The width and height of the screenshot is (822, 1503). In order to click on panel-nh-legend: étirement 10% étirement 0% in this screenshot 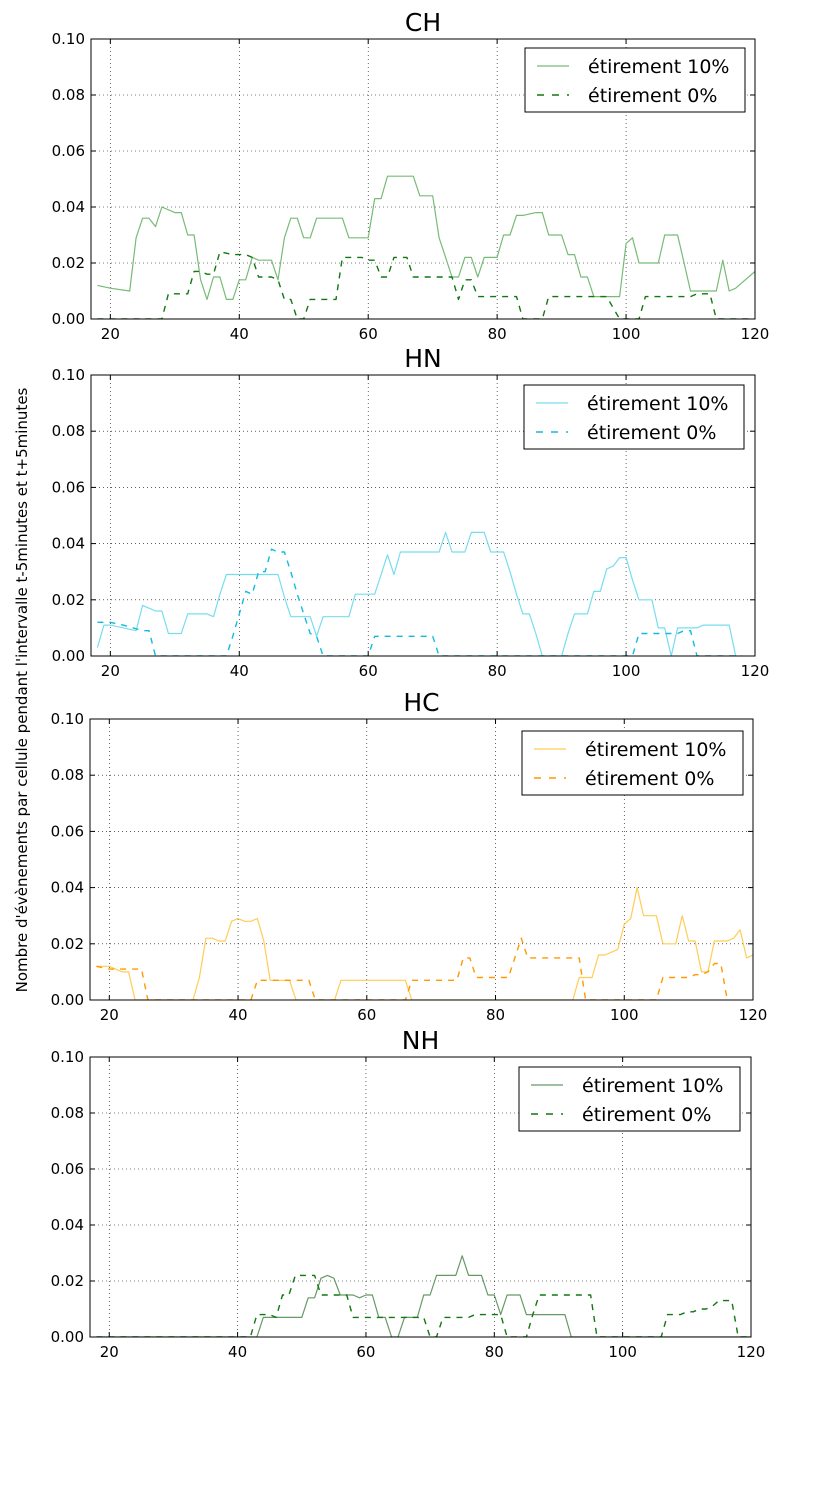, I will do `click(629, 1099)`.